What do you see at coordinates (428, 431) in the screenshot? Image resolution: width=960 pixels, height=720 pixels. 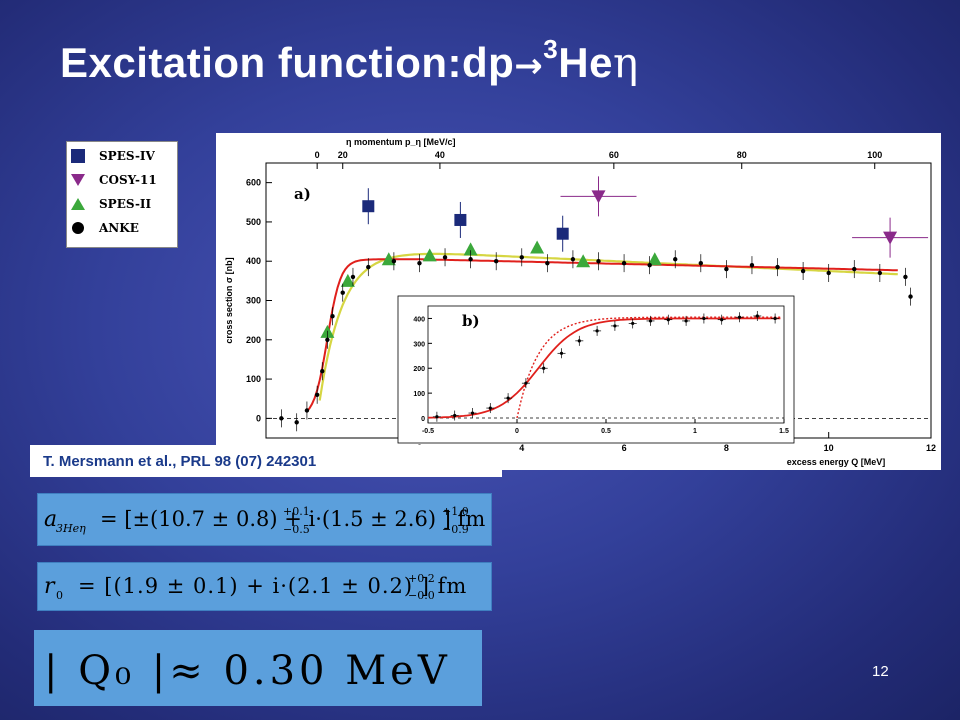 I see `inset-x-tick-label: -0.5` at bounding box center [428, 431].